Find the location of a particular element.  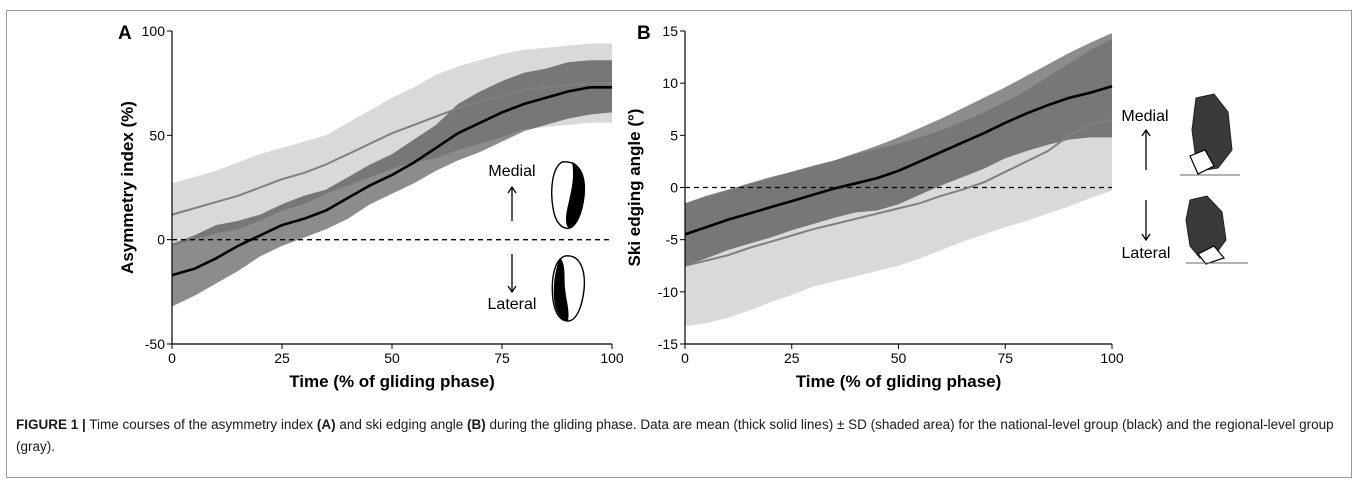

caption-text-2: and ski edging angle is located at coordinates (401, 424).